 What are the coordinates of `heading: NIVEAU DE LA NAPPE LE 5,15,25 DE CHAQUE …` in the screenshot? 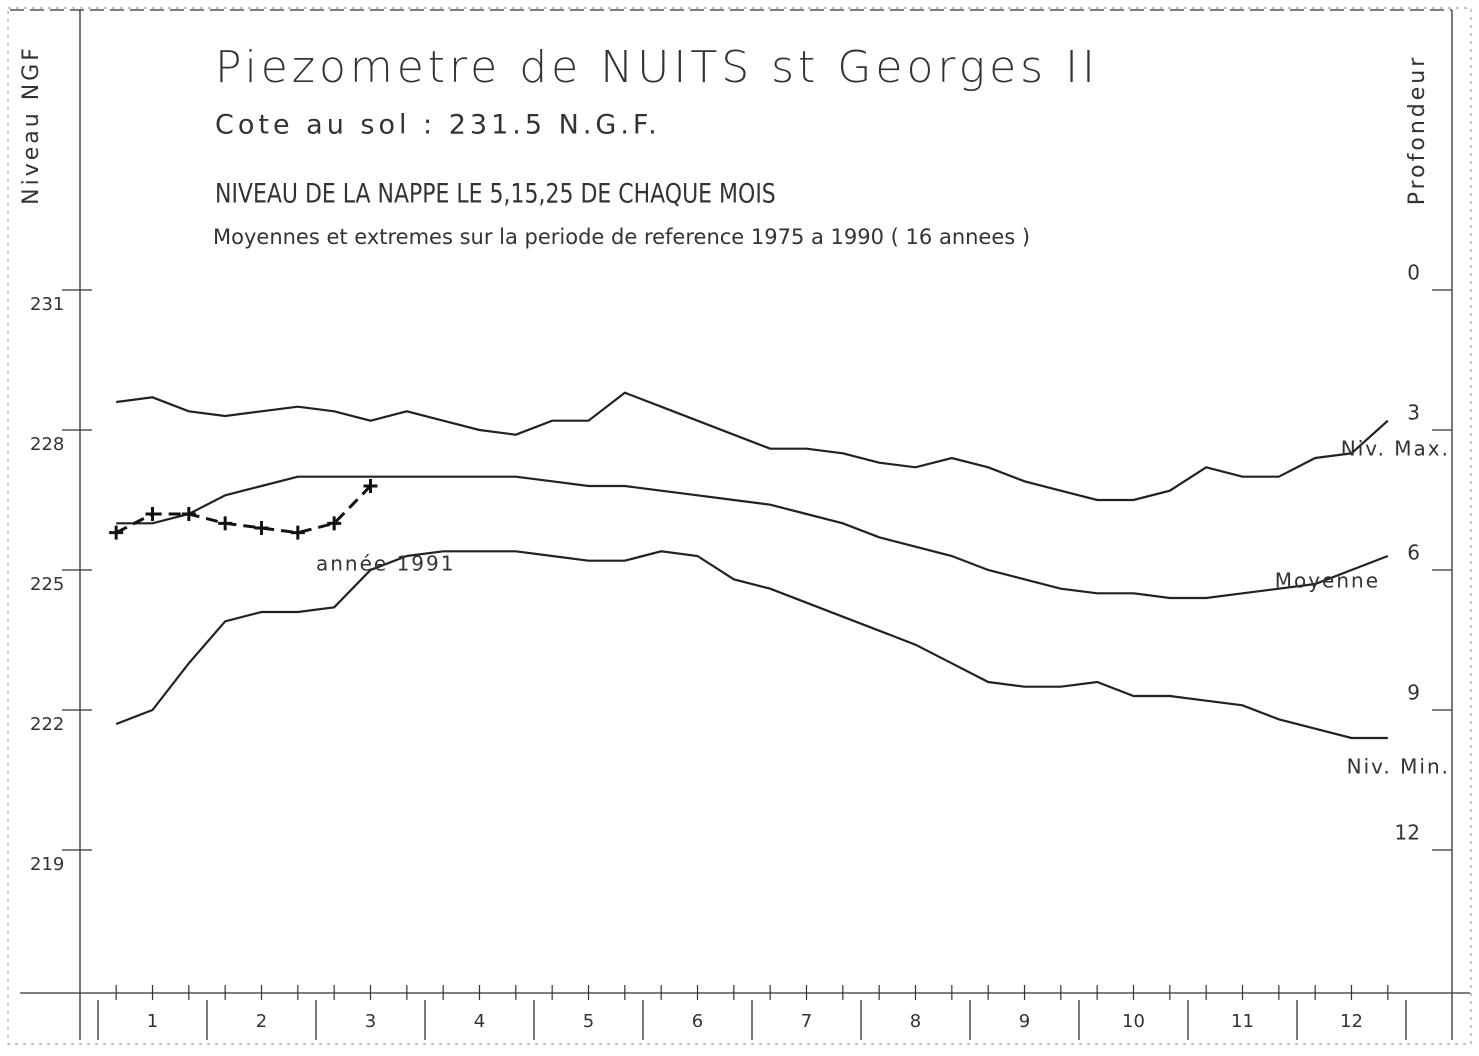 It's located at (495, 194).